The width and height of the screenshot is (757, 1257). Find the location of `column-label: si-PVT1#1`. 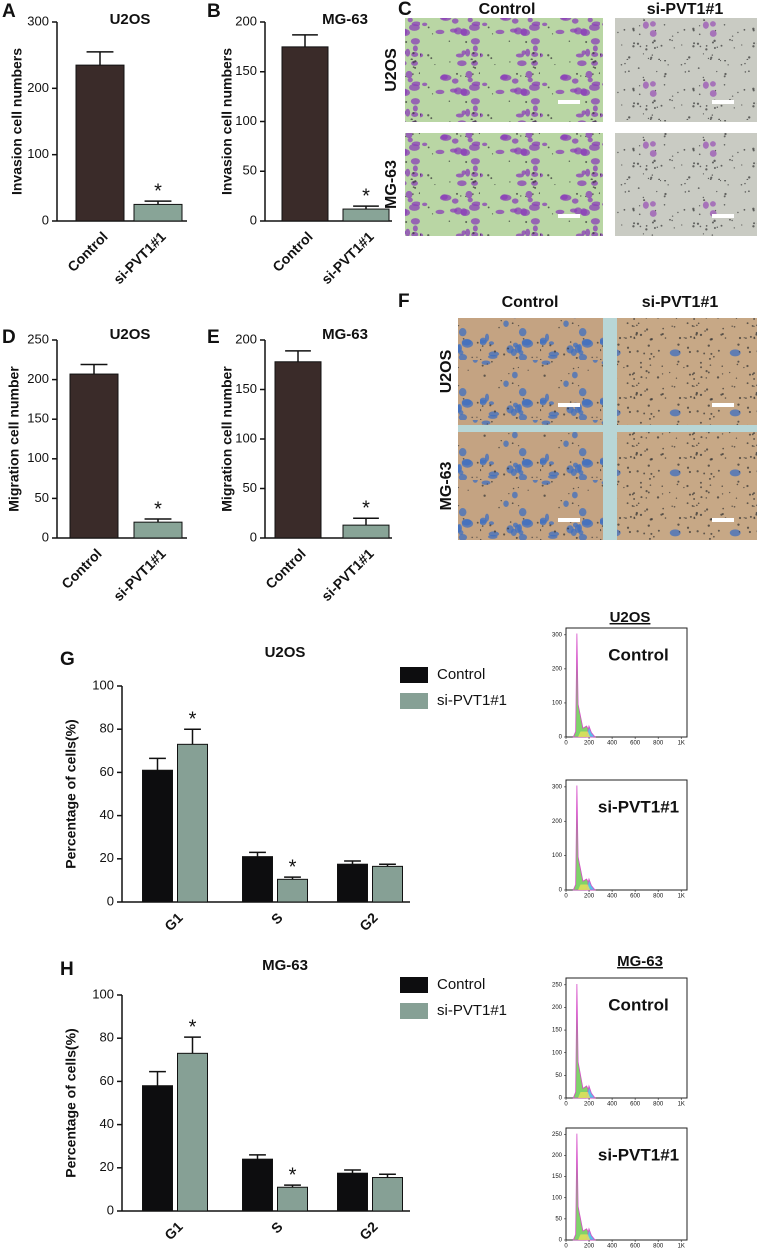

column-label: si-PVT1#1 is located at coordinates (680, 302).